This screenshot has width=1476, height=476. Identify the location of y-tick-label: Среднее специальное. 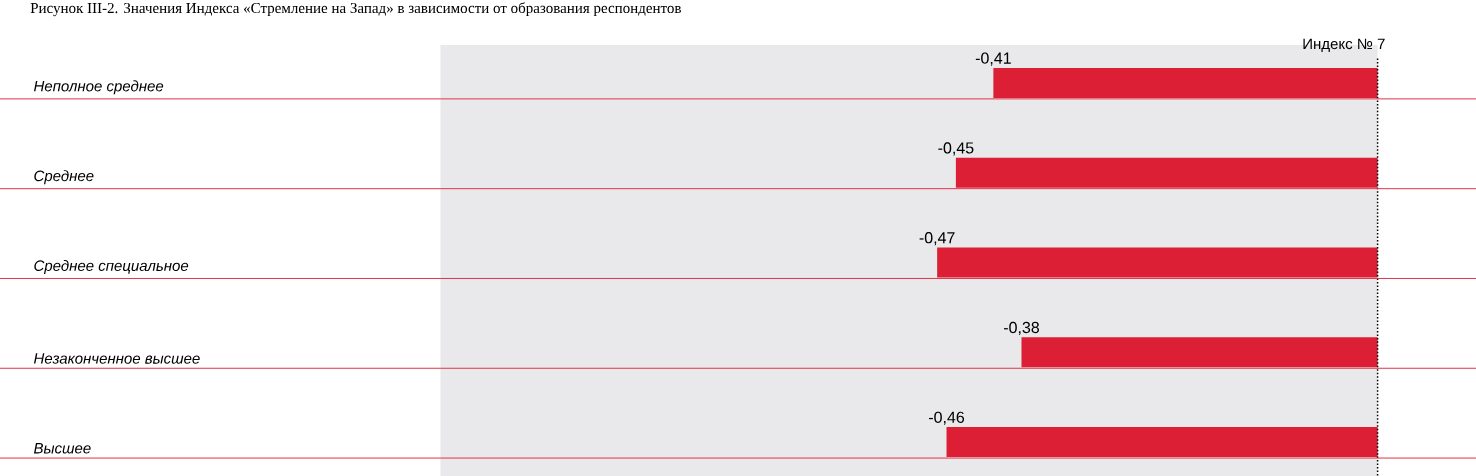
(111, 266).